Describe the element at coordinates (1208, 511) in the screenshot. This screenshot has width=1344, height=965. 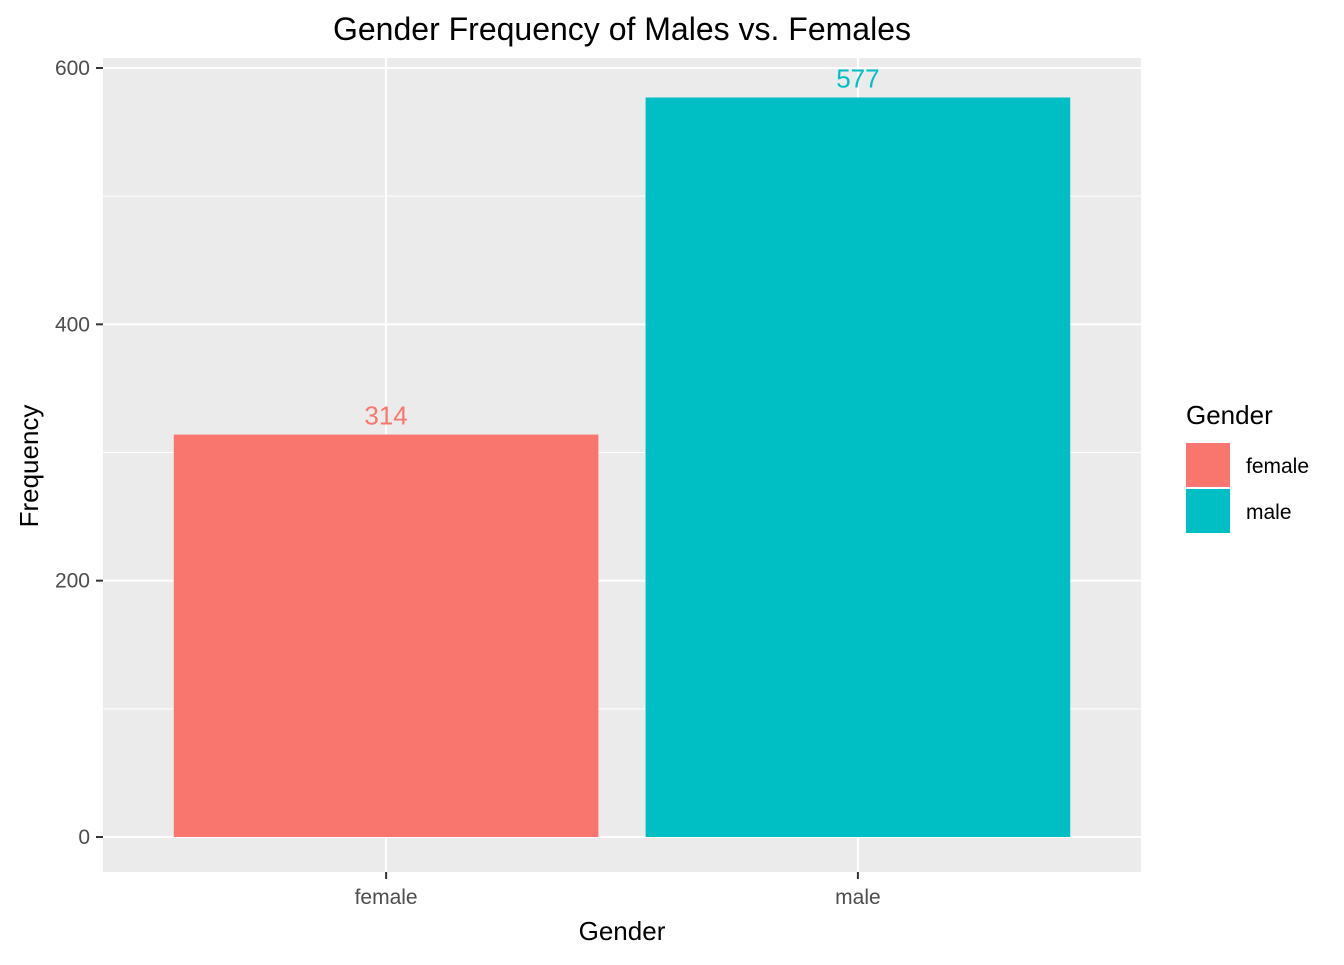
I see `legend-key-male` at that location.